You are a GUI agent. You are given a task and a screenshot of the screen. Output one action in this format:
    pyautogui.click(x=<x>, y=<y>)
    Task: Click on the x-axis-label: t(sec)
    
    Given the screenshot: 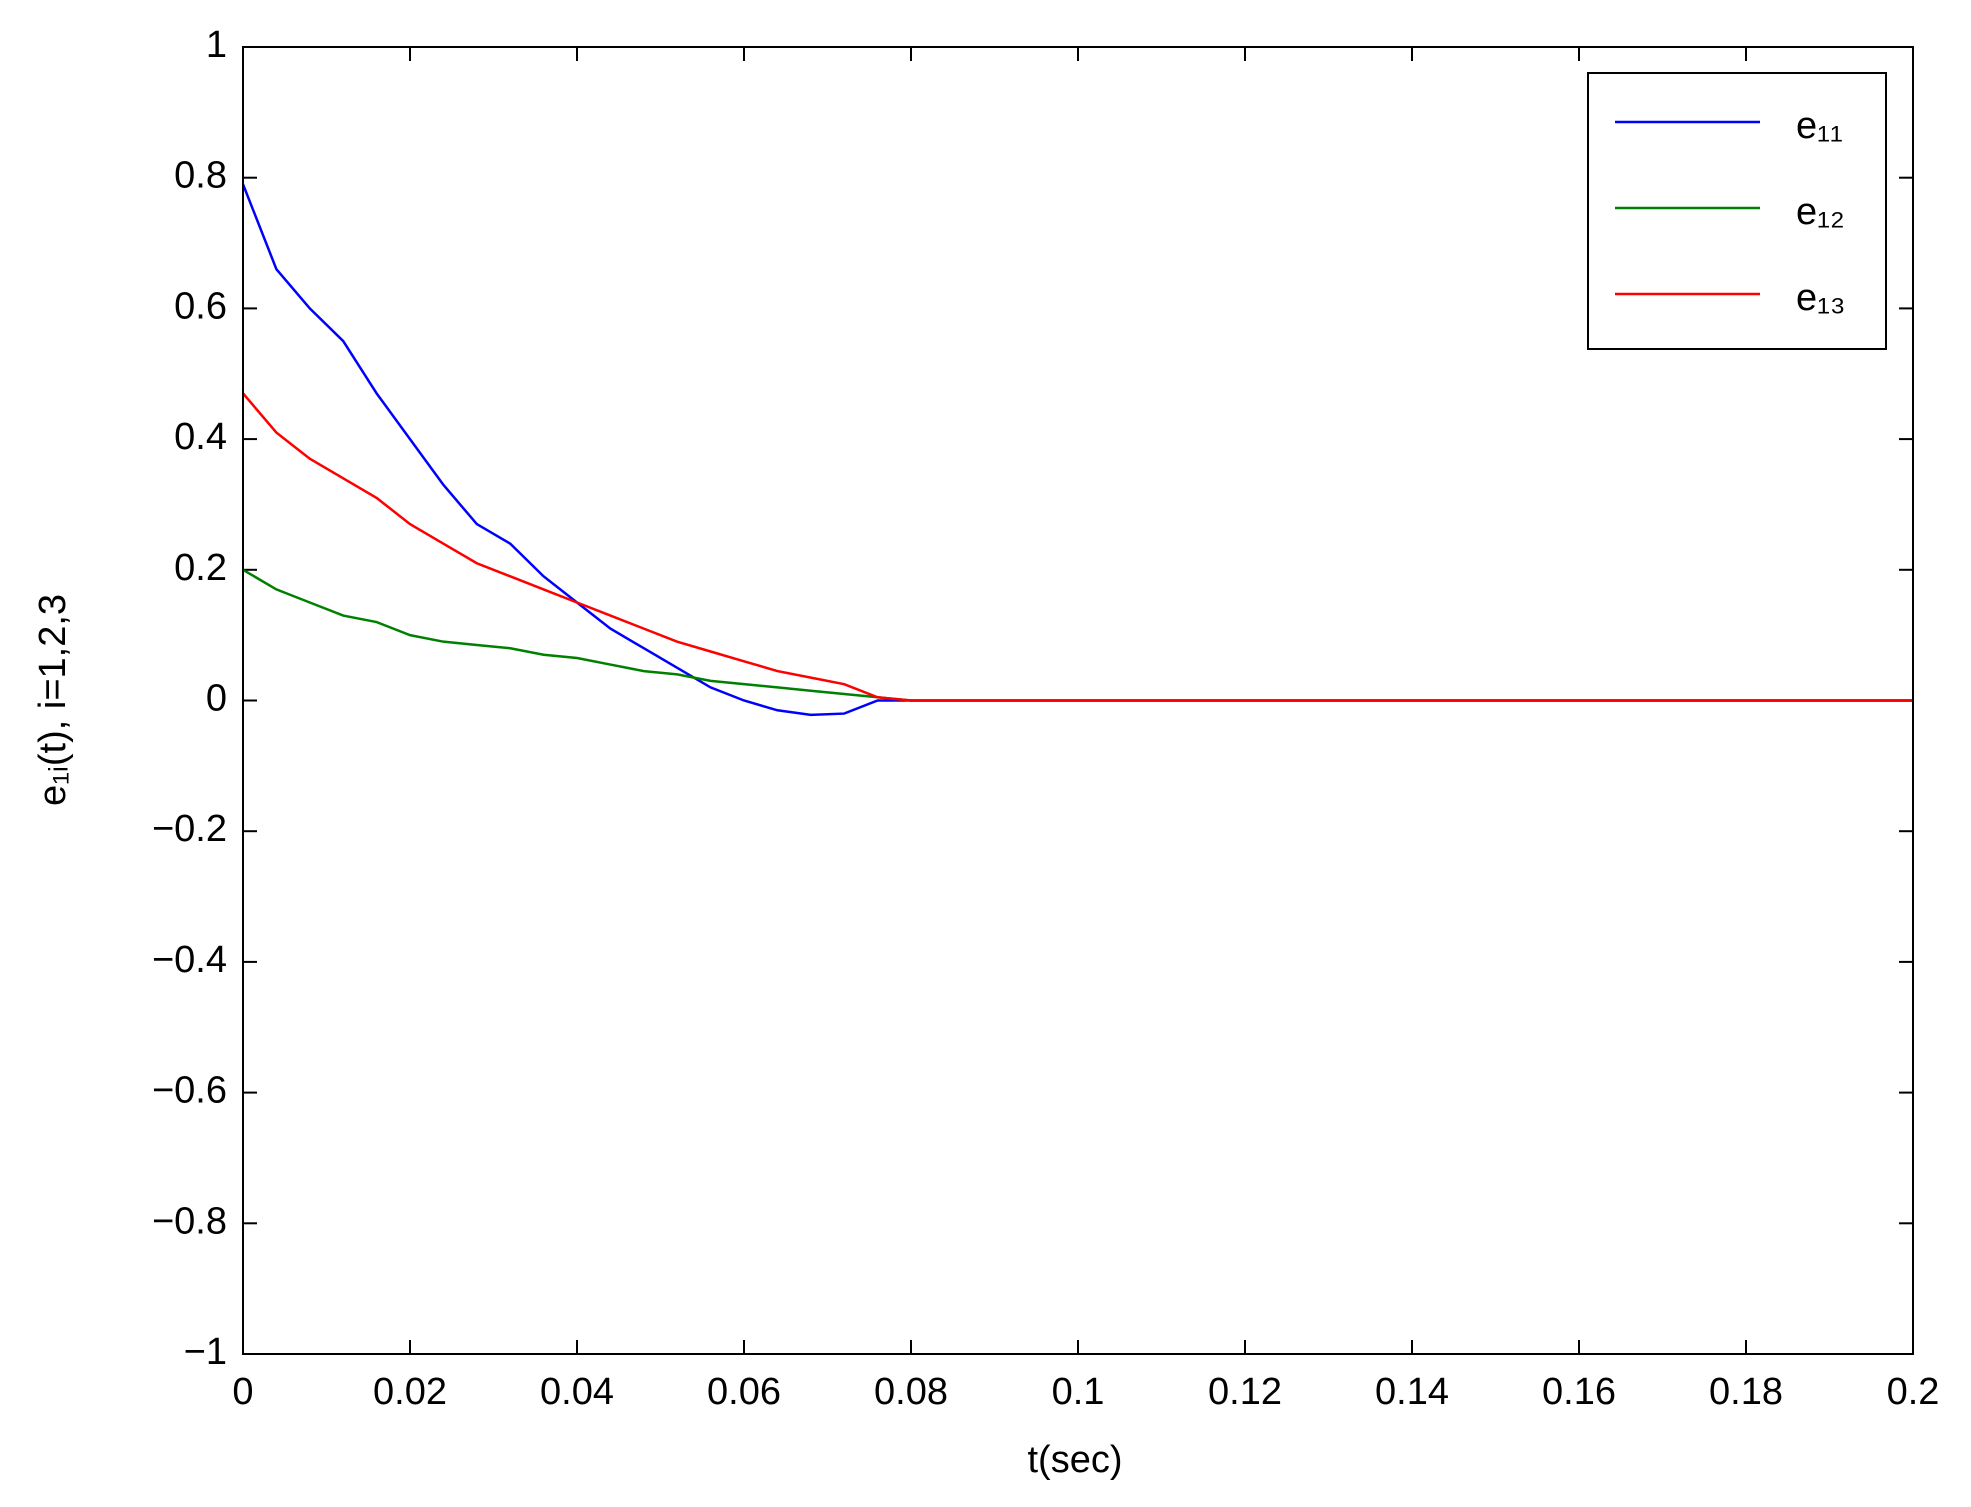 What is the action you would take?
    pyautogui.click(x=1075, y=1460)
    